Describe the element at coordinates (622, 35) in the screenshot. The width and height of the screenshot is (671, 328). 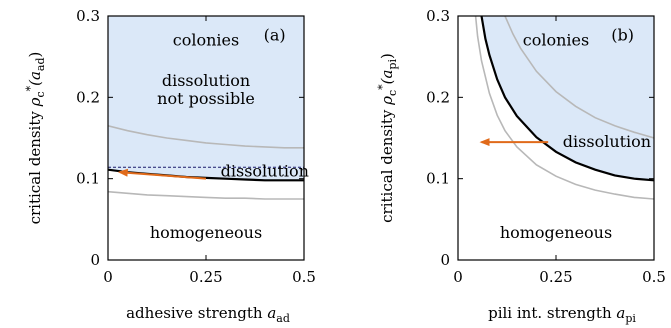
I see `panel-label: (b)` at that location.